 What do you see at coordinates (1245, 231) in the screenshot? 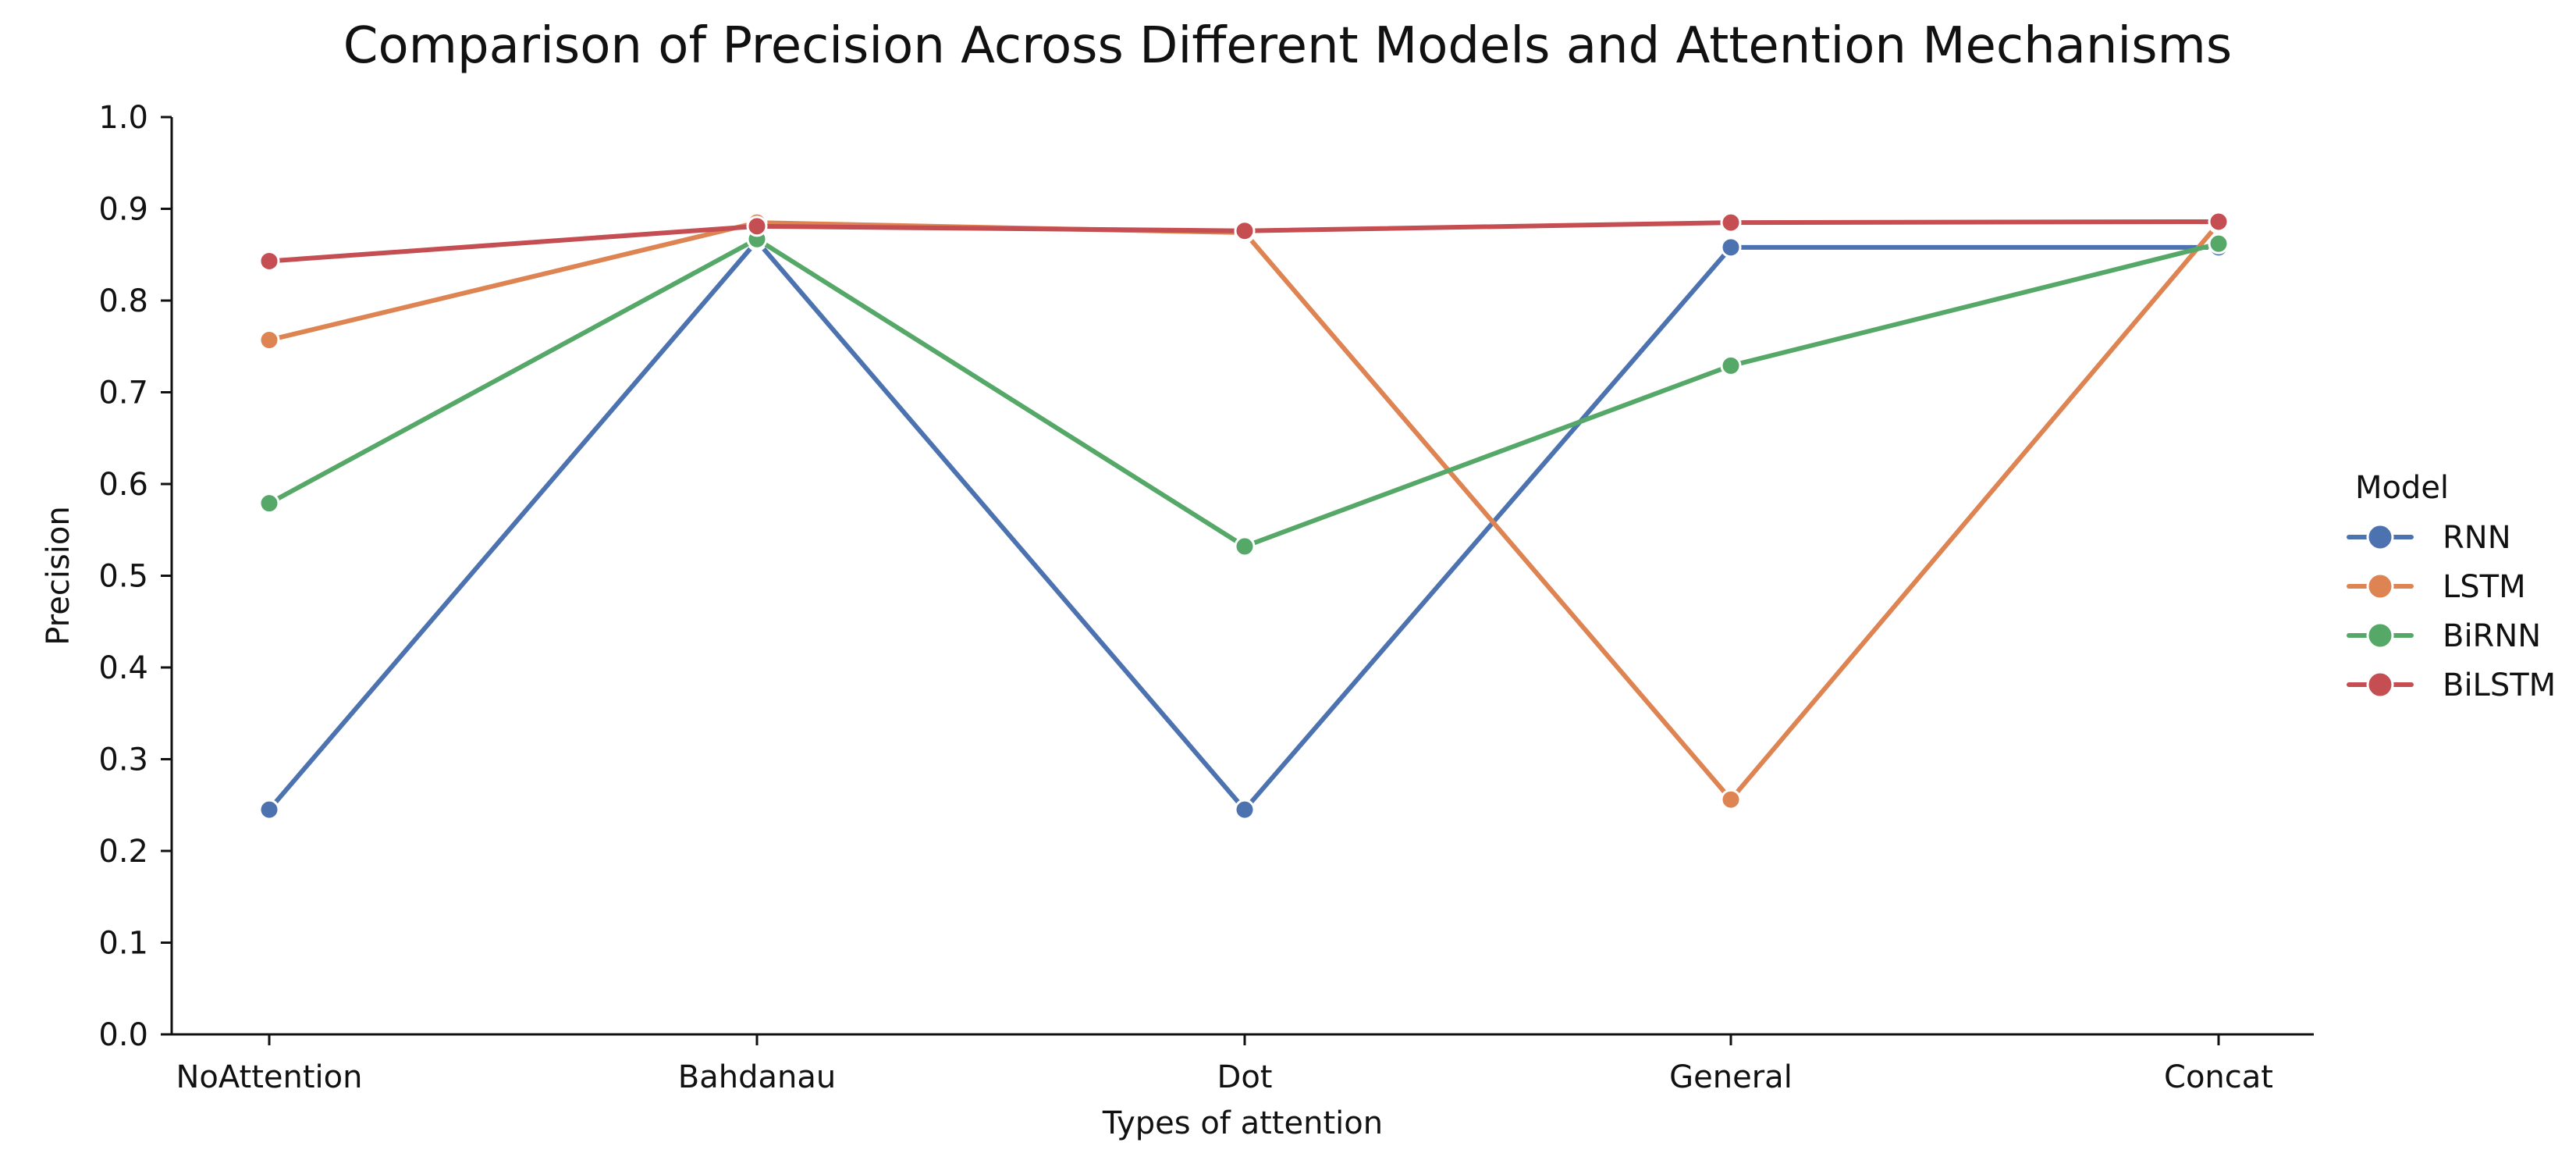
I see `data-point-bilstm-dot` at bounding box center [1245, 231].